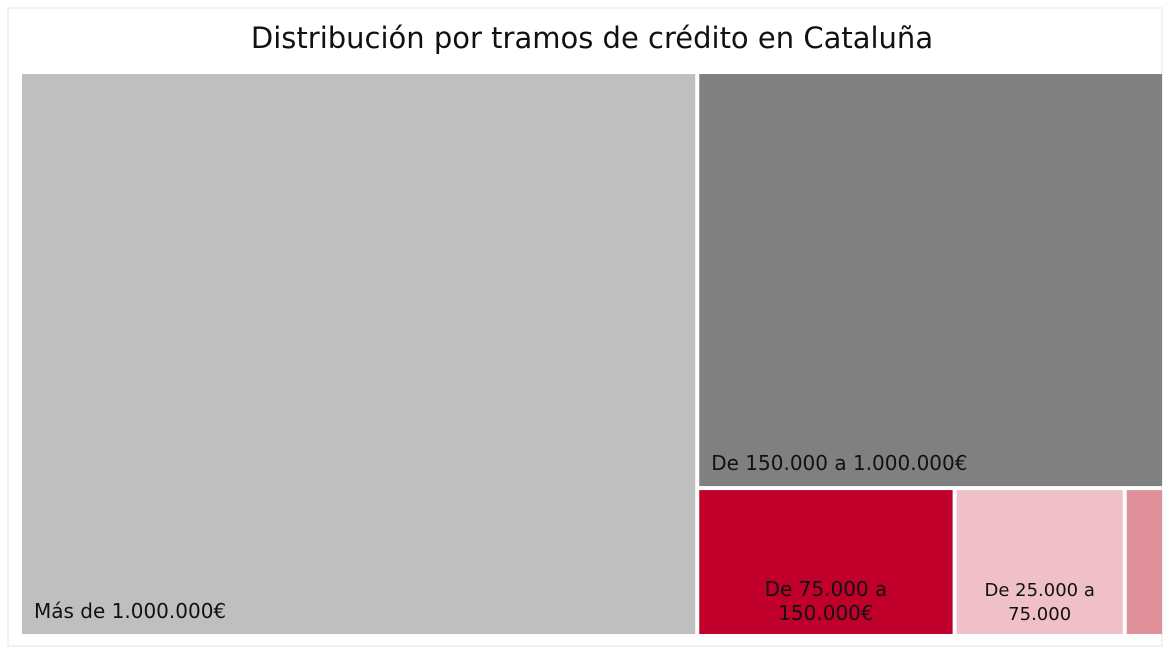 The width and height of the screenshot is (1170, 648). Describe the element at coordinates (130, 611) in the screenshot. I see `cell-label: Más de 1.000.000€` at that location.